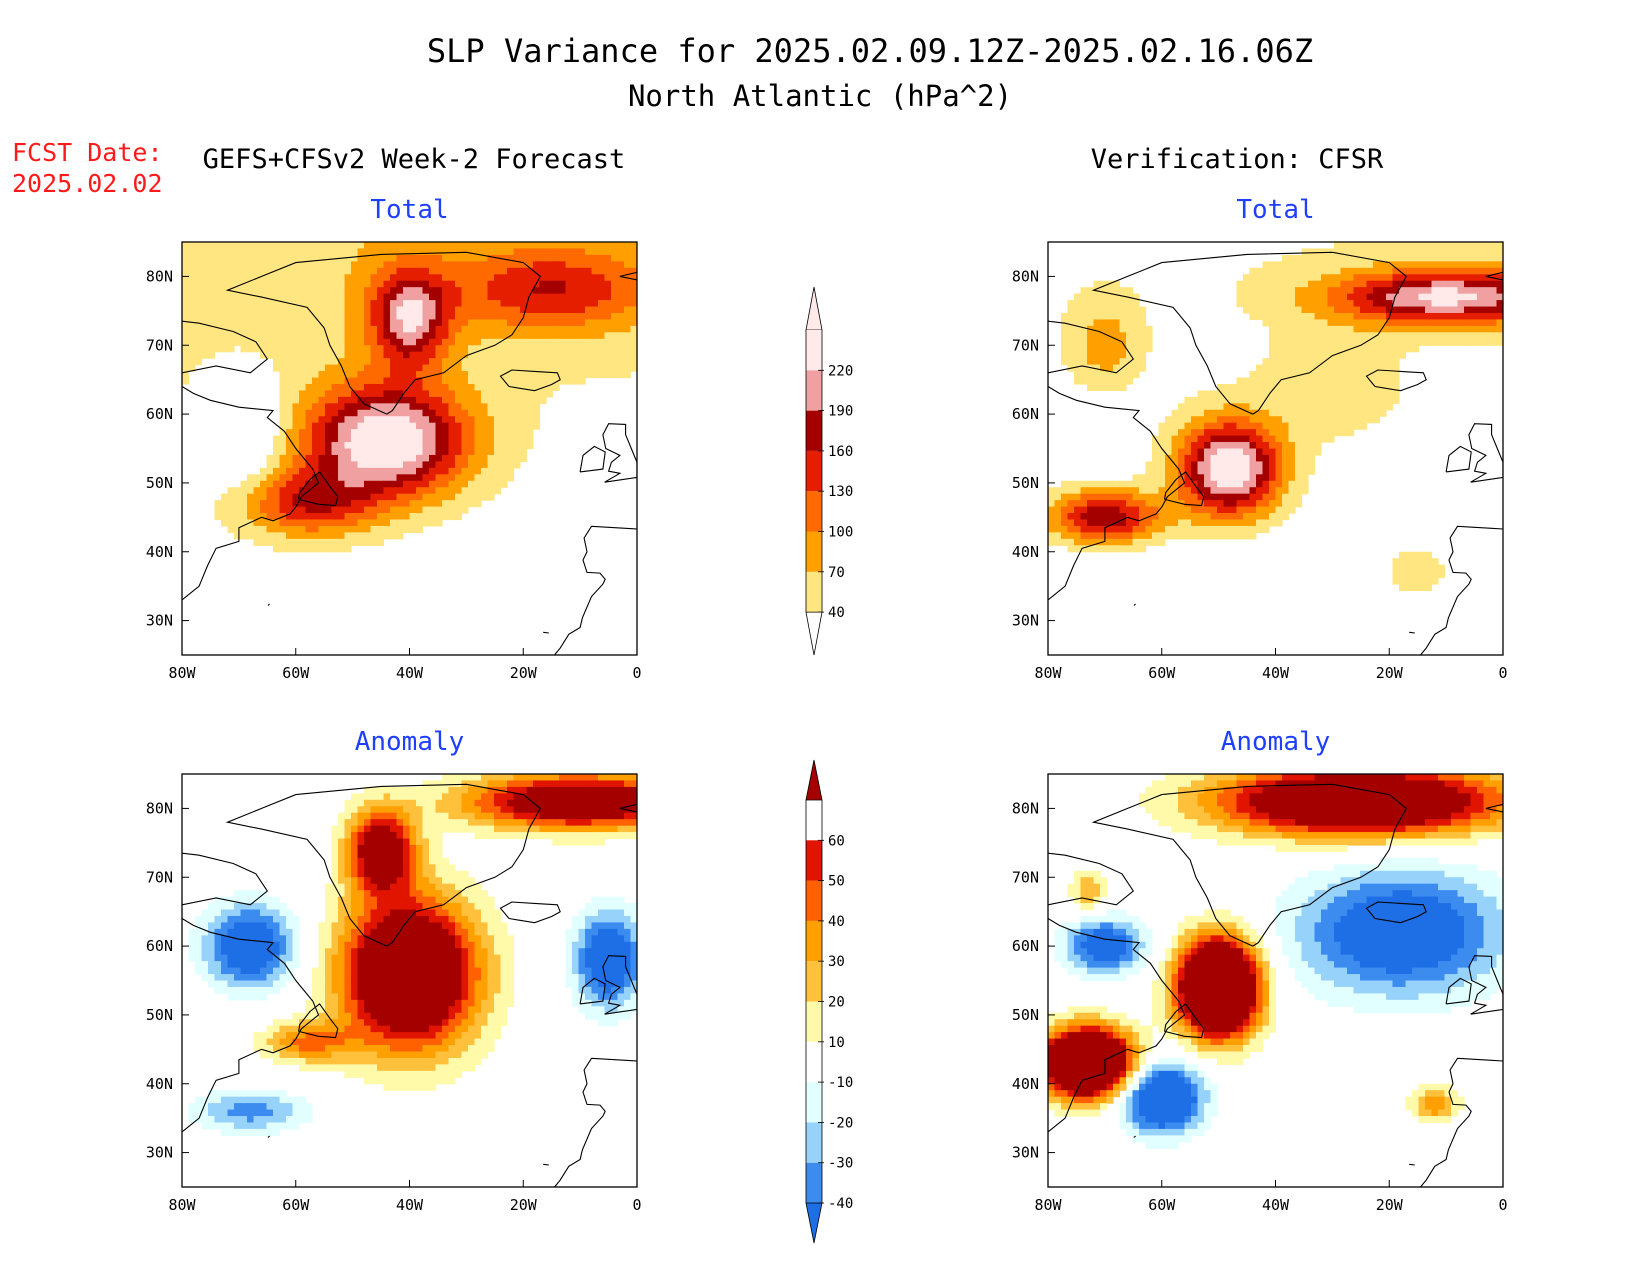 This screenshot has height=1275, width=1650. Describe the element at coordinates (1025, 483) in the screenshot. I see `y-tick-label: 50N` at that location.